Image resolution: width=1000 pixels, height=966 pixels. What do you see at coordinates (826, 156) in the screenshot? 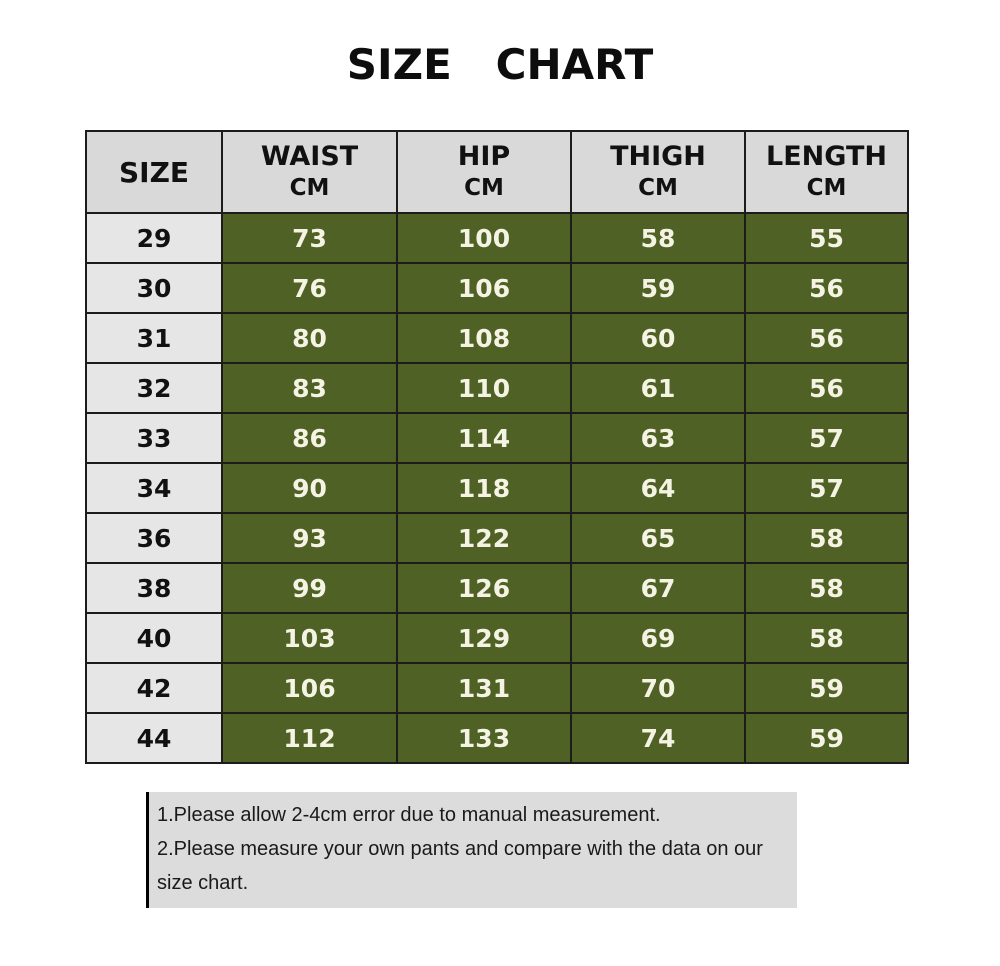
I see `header-label-length: LENGTH` at bounding box center [826, 156].